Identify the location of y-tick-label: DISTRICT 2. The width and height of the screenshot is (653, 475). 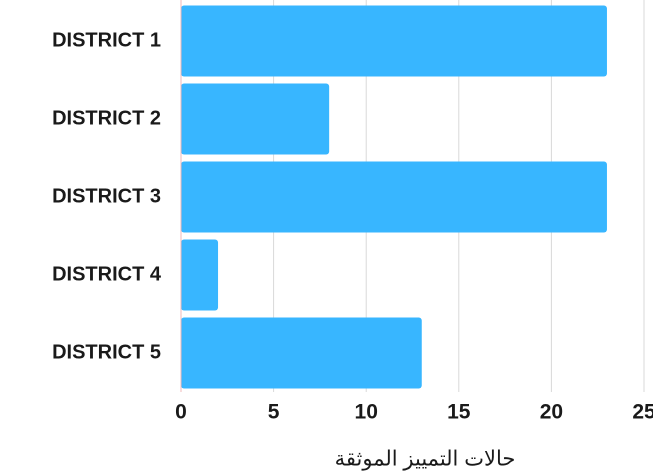
(106, 118).